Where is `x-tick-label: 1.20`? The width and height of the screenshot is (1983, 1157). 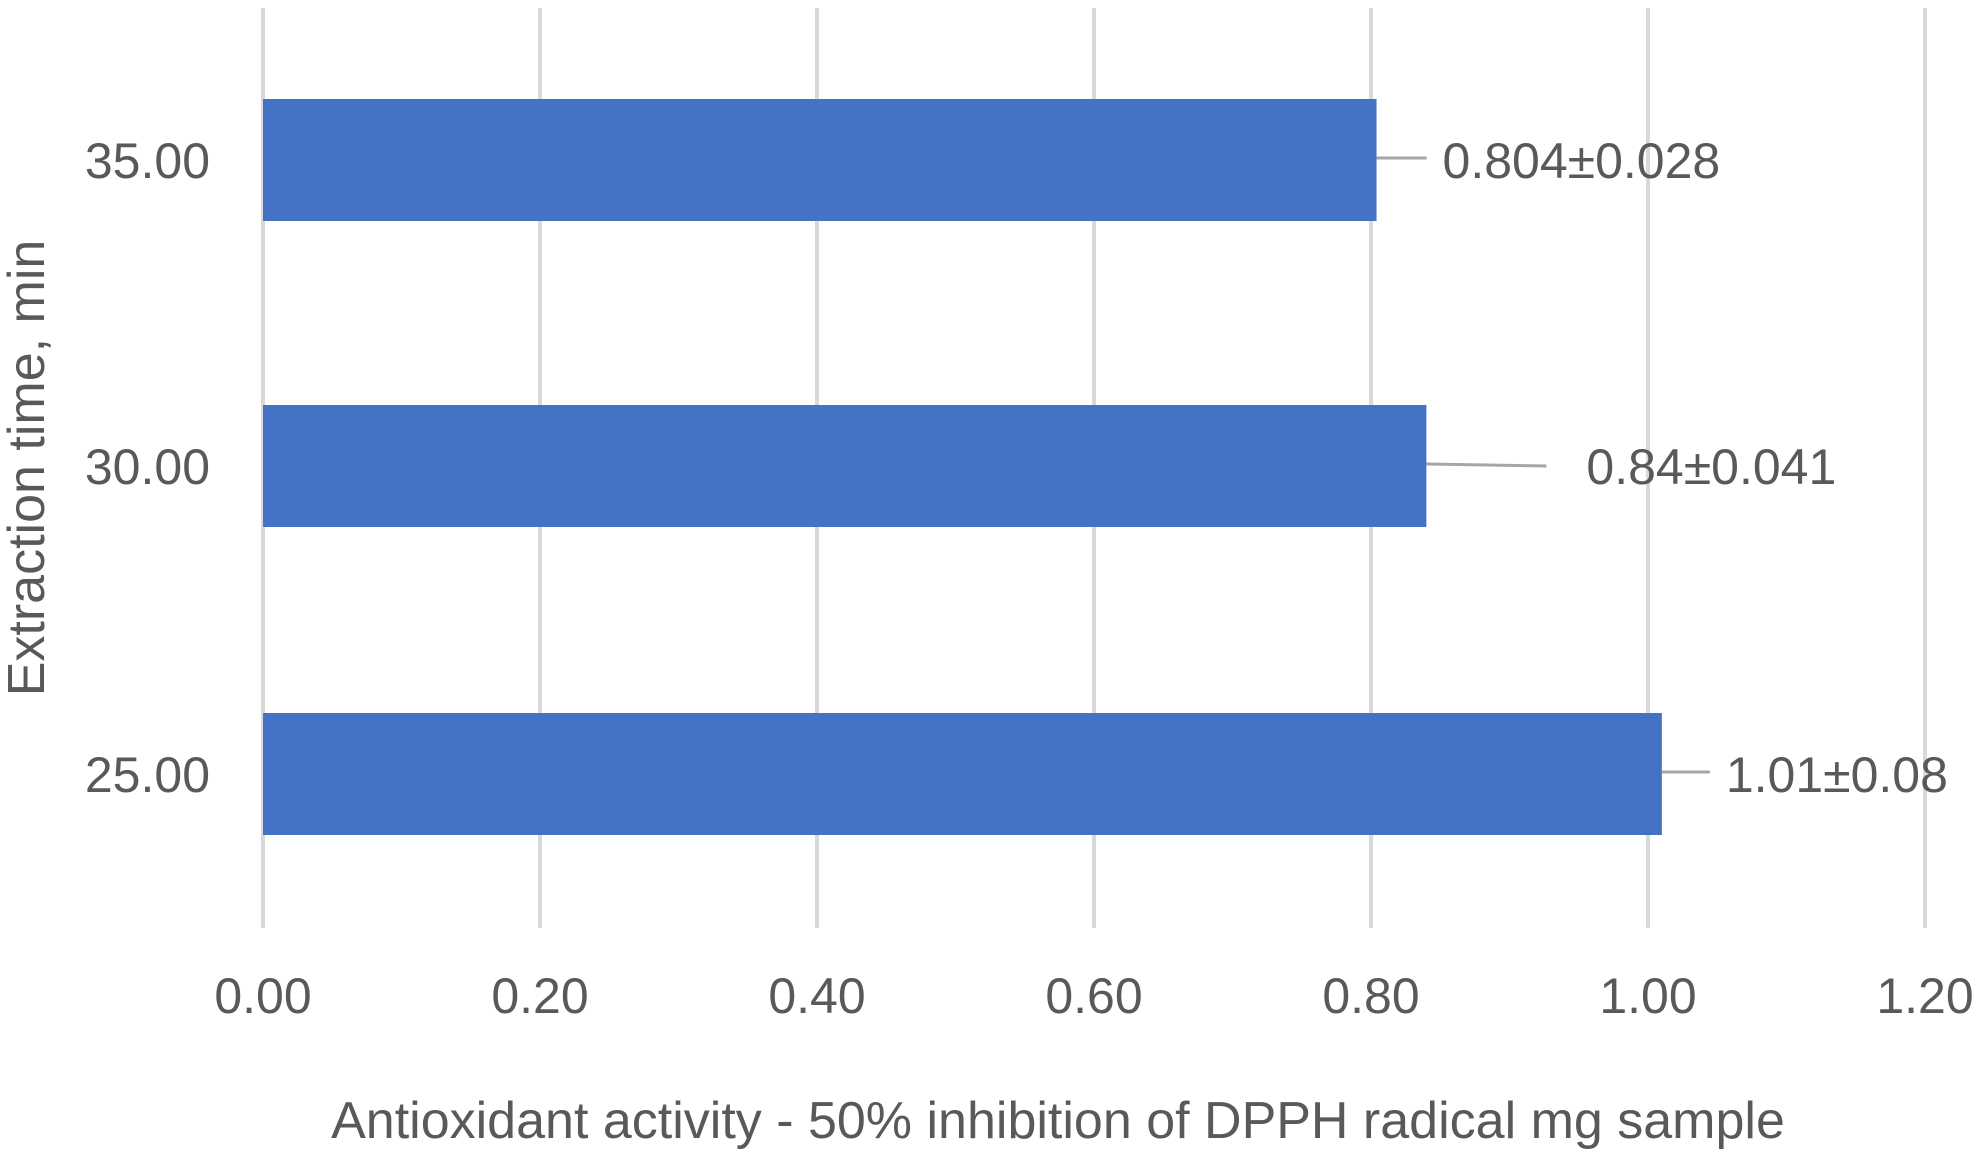 x-tick-label: 1.20 is located at coordinates (1924, 996).